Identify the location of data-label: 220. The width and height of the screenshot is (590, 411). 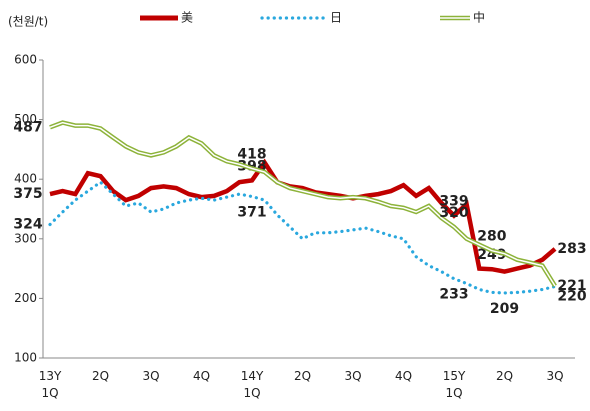
(571, 296).